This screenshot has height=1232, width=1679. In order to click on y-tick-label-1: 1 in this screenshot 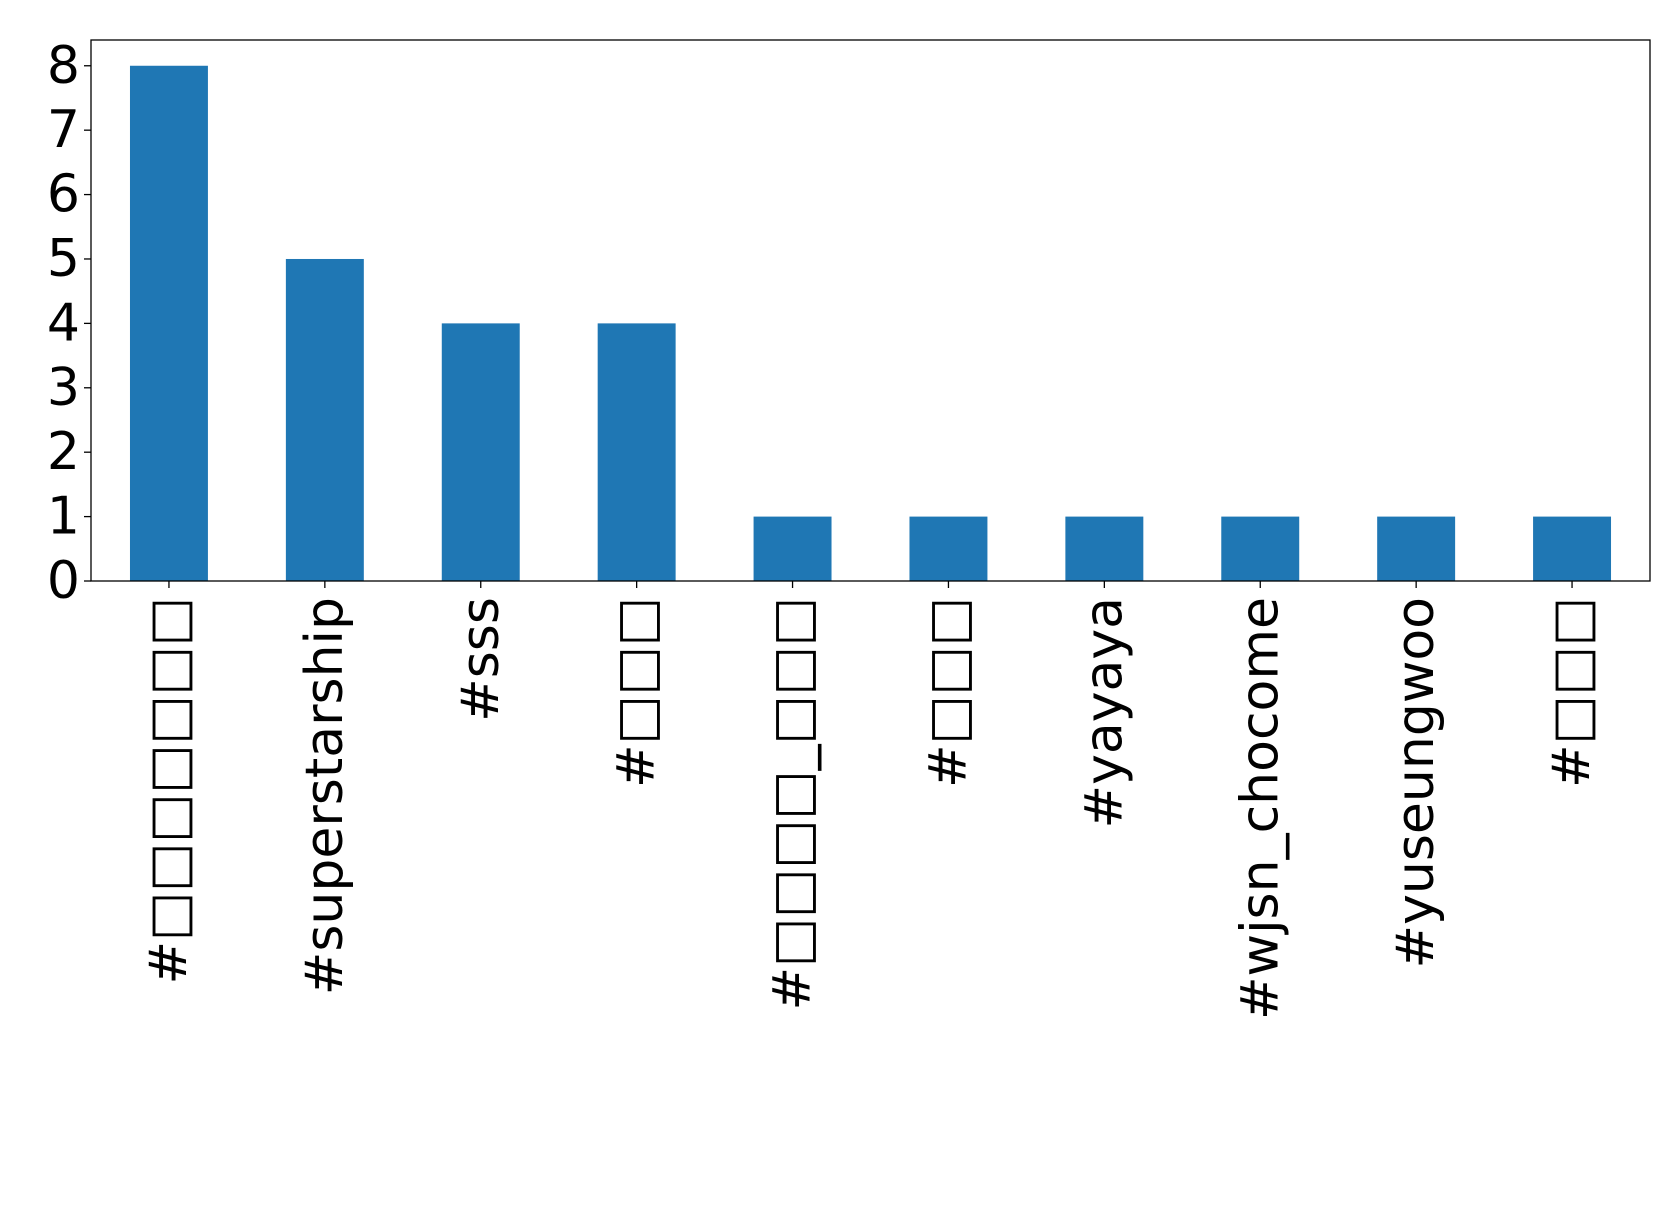, I will do `click(63, 517)`.